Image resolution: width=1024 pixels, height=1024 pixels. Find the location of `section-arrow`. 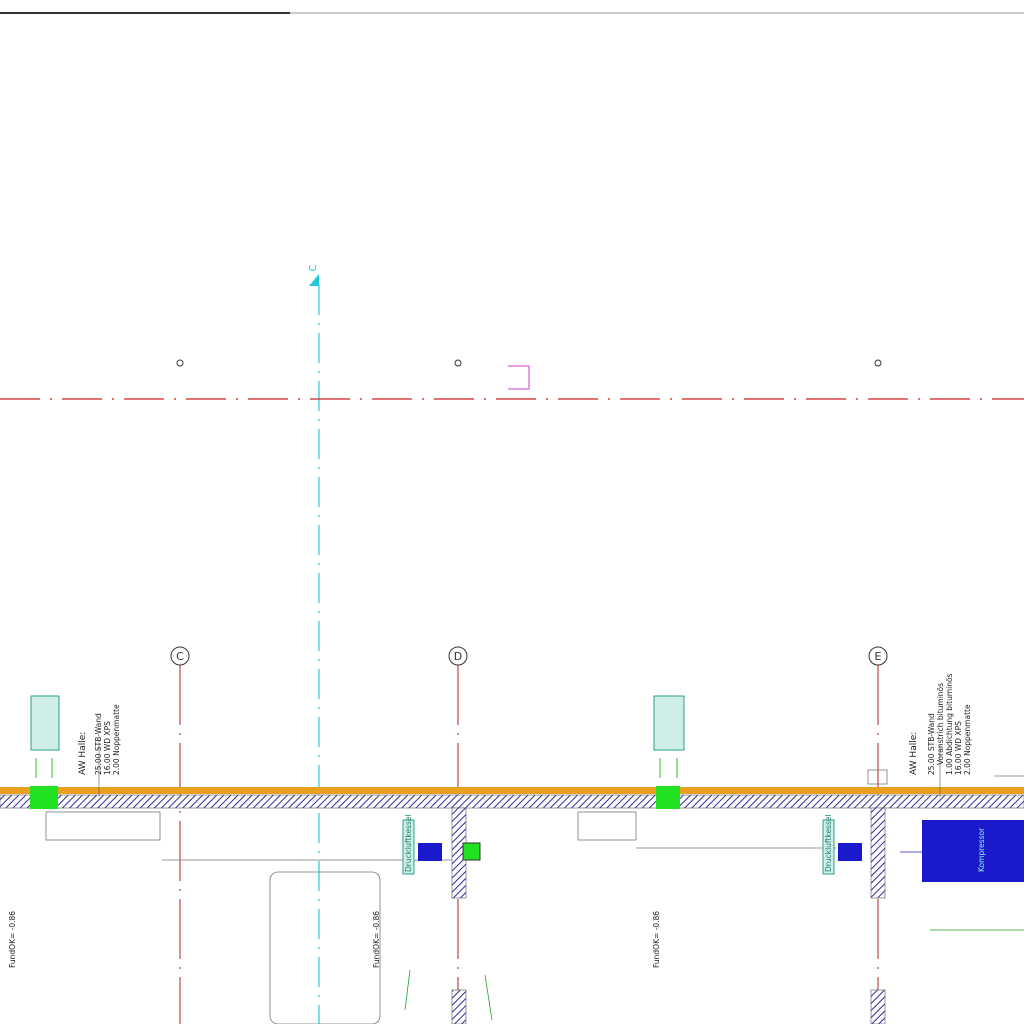

section-arrow is located at coordinates (314, 280).